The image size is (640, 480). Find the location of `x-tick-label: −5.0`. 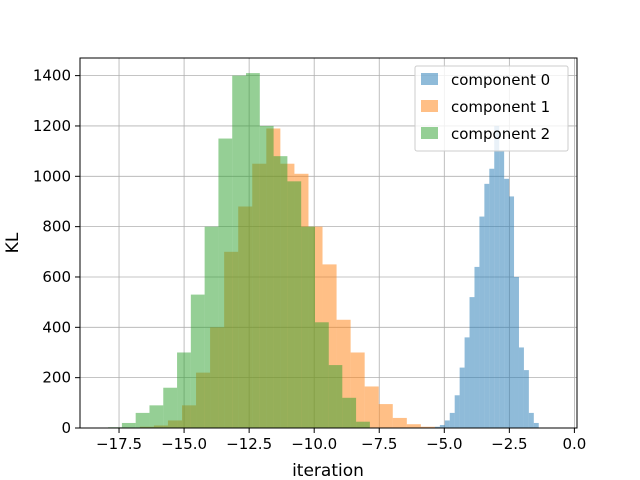

x-tick-label: −5.0 is located at coordinates (444, 444).